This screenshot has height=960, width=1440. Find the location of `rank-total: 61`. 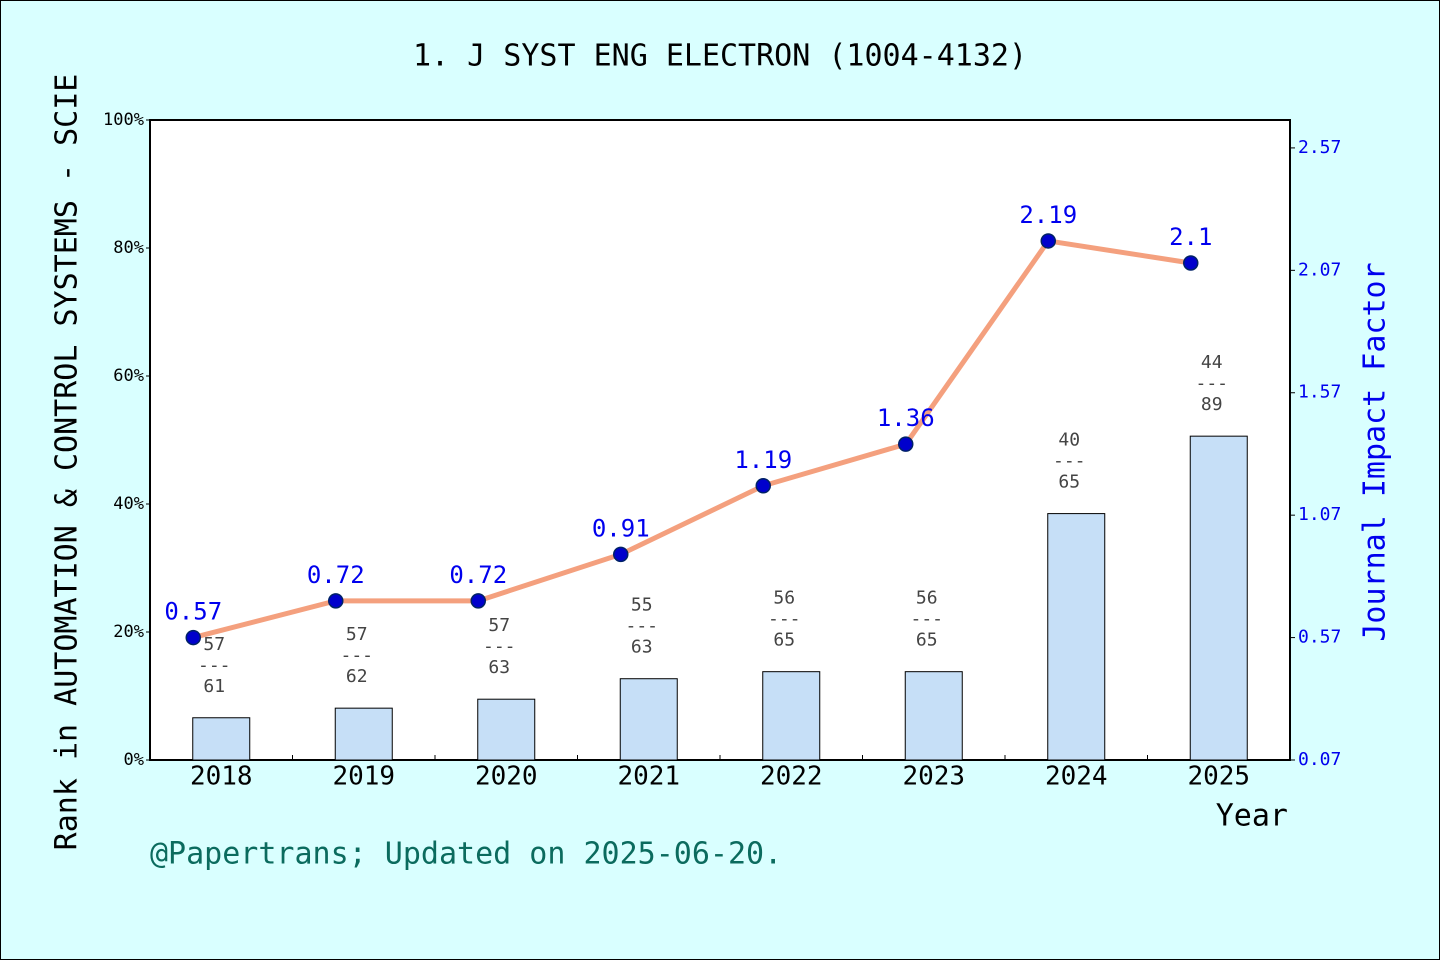

rank-total: 61 is located at coordinates (214, 686).